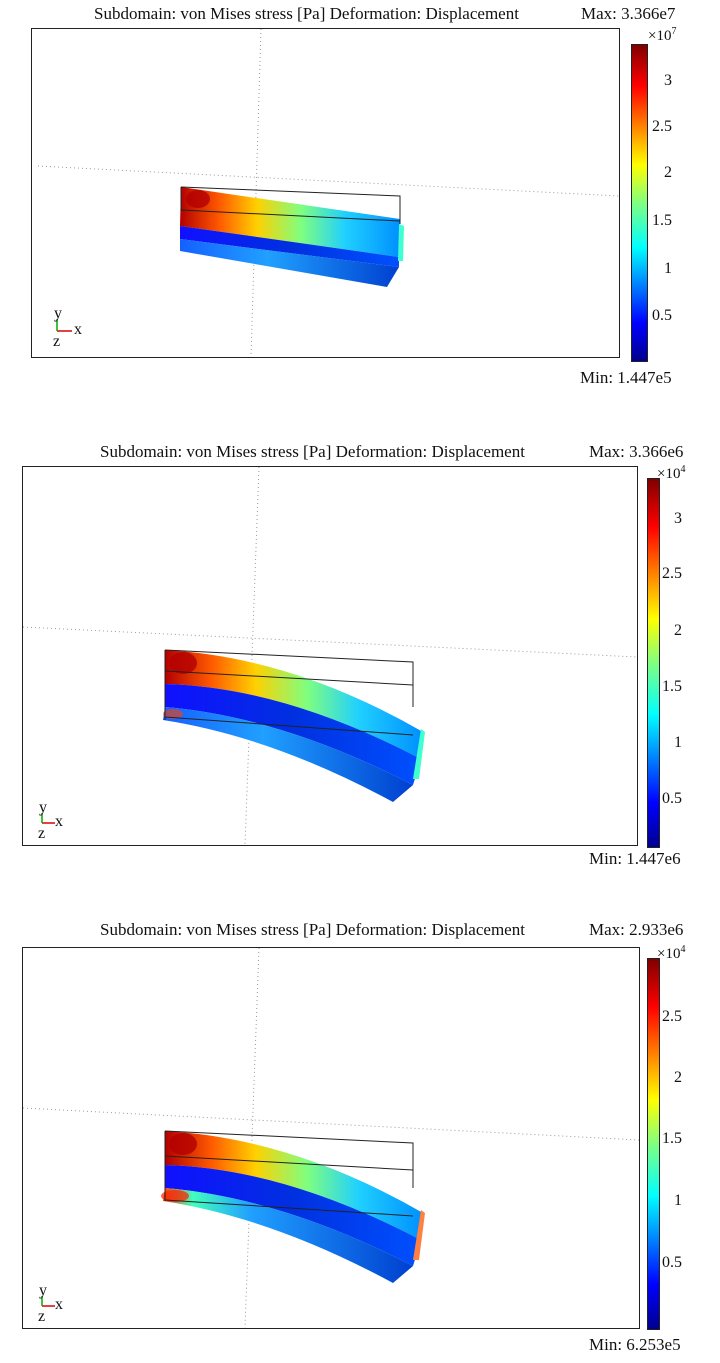 The width and height of the screenshot is (720, 1363). What do you see at coordinates (635, 1344) in the screenshot?
I see `min-value: Min: 6.253e5` at bounding box center [635, 1344].